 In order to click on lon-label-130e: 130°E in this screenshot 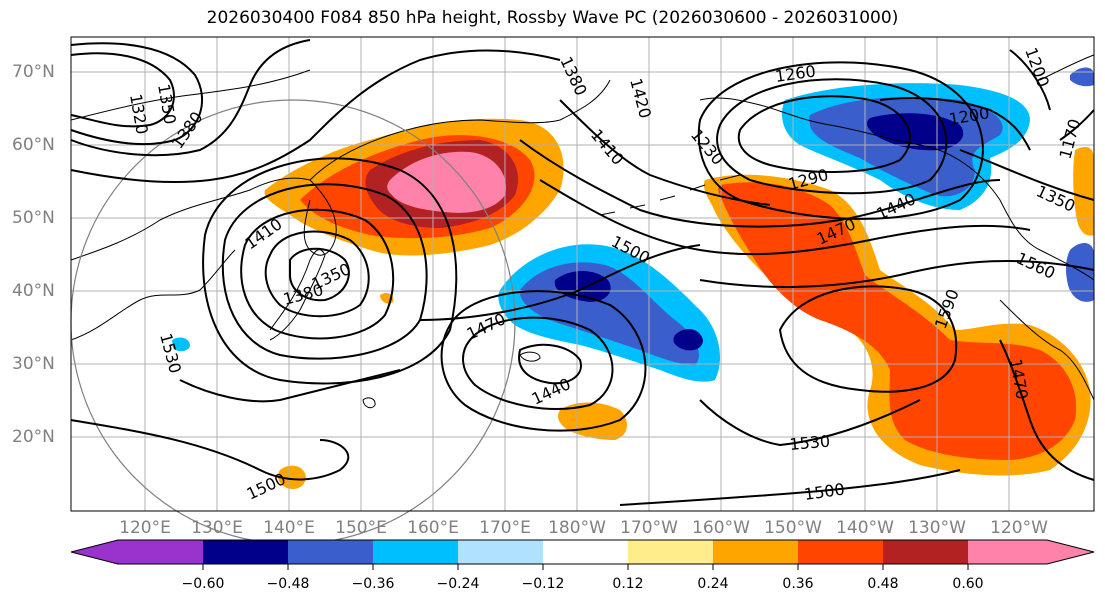, I will do `click(217, 528)`.